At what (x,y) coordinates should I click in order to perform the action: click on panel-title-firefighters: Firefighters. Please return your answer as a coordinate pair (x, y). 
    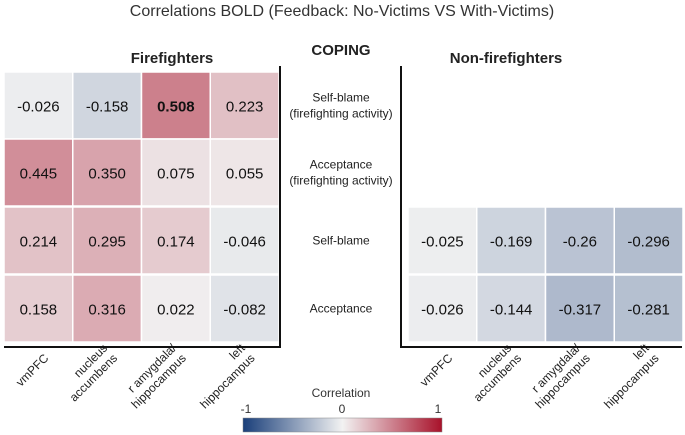
    Looking at the image, I should click on (172, 58).